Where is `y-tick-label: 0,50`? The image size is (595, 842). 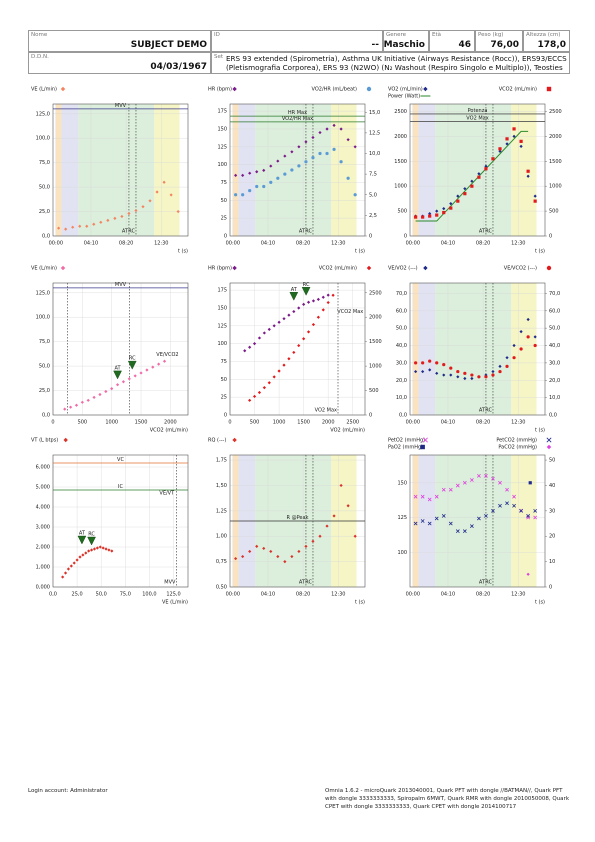 y-tick-label: 0,50 is located at coordinates (221, 588).